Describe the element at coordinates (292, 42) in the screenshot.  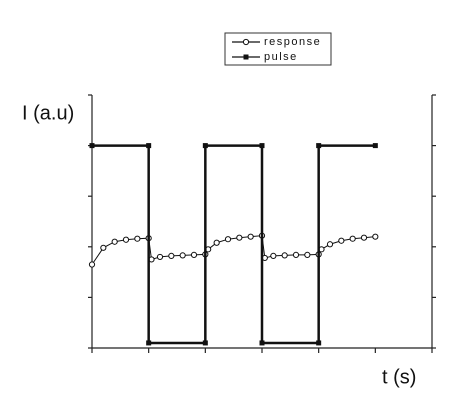
I see `legend-label: response` at that location.